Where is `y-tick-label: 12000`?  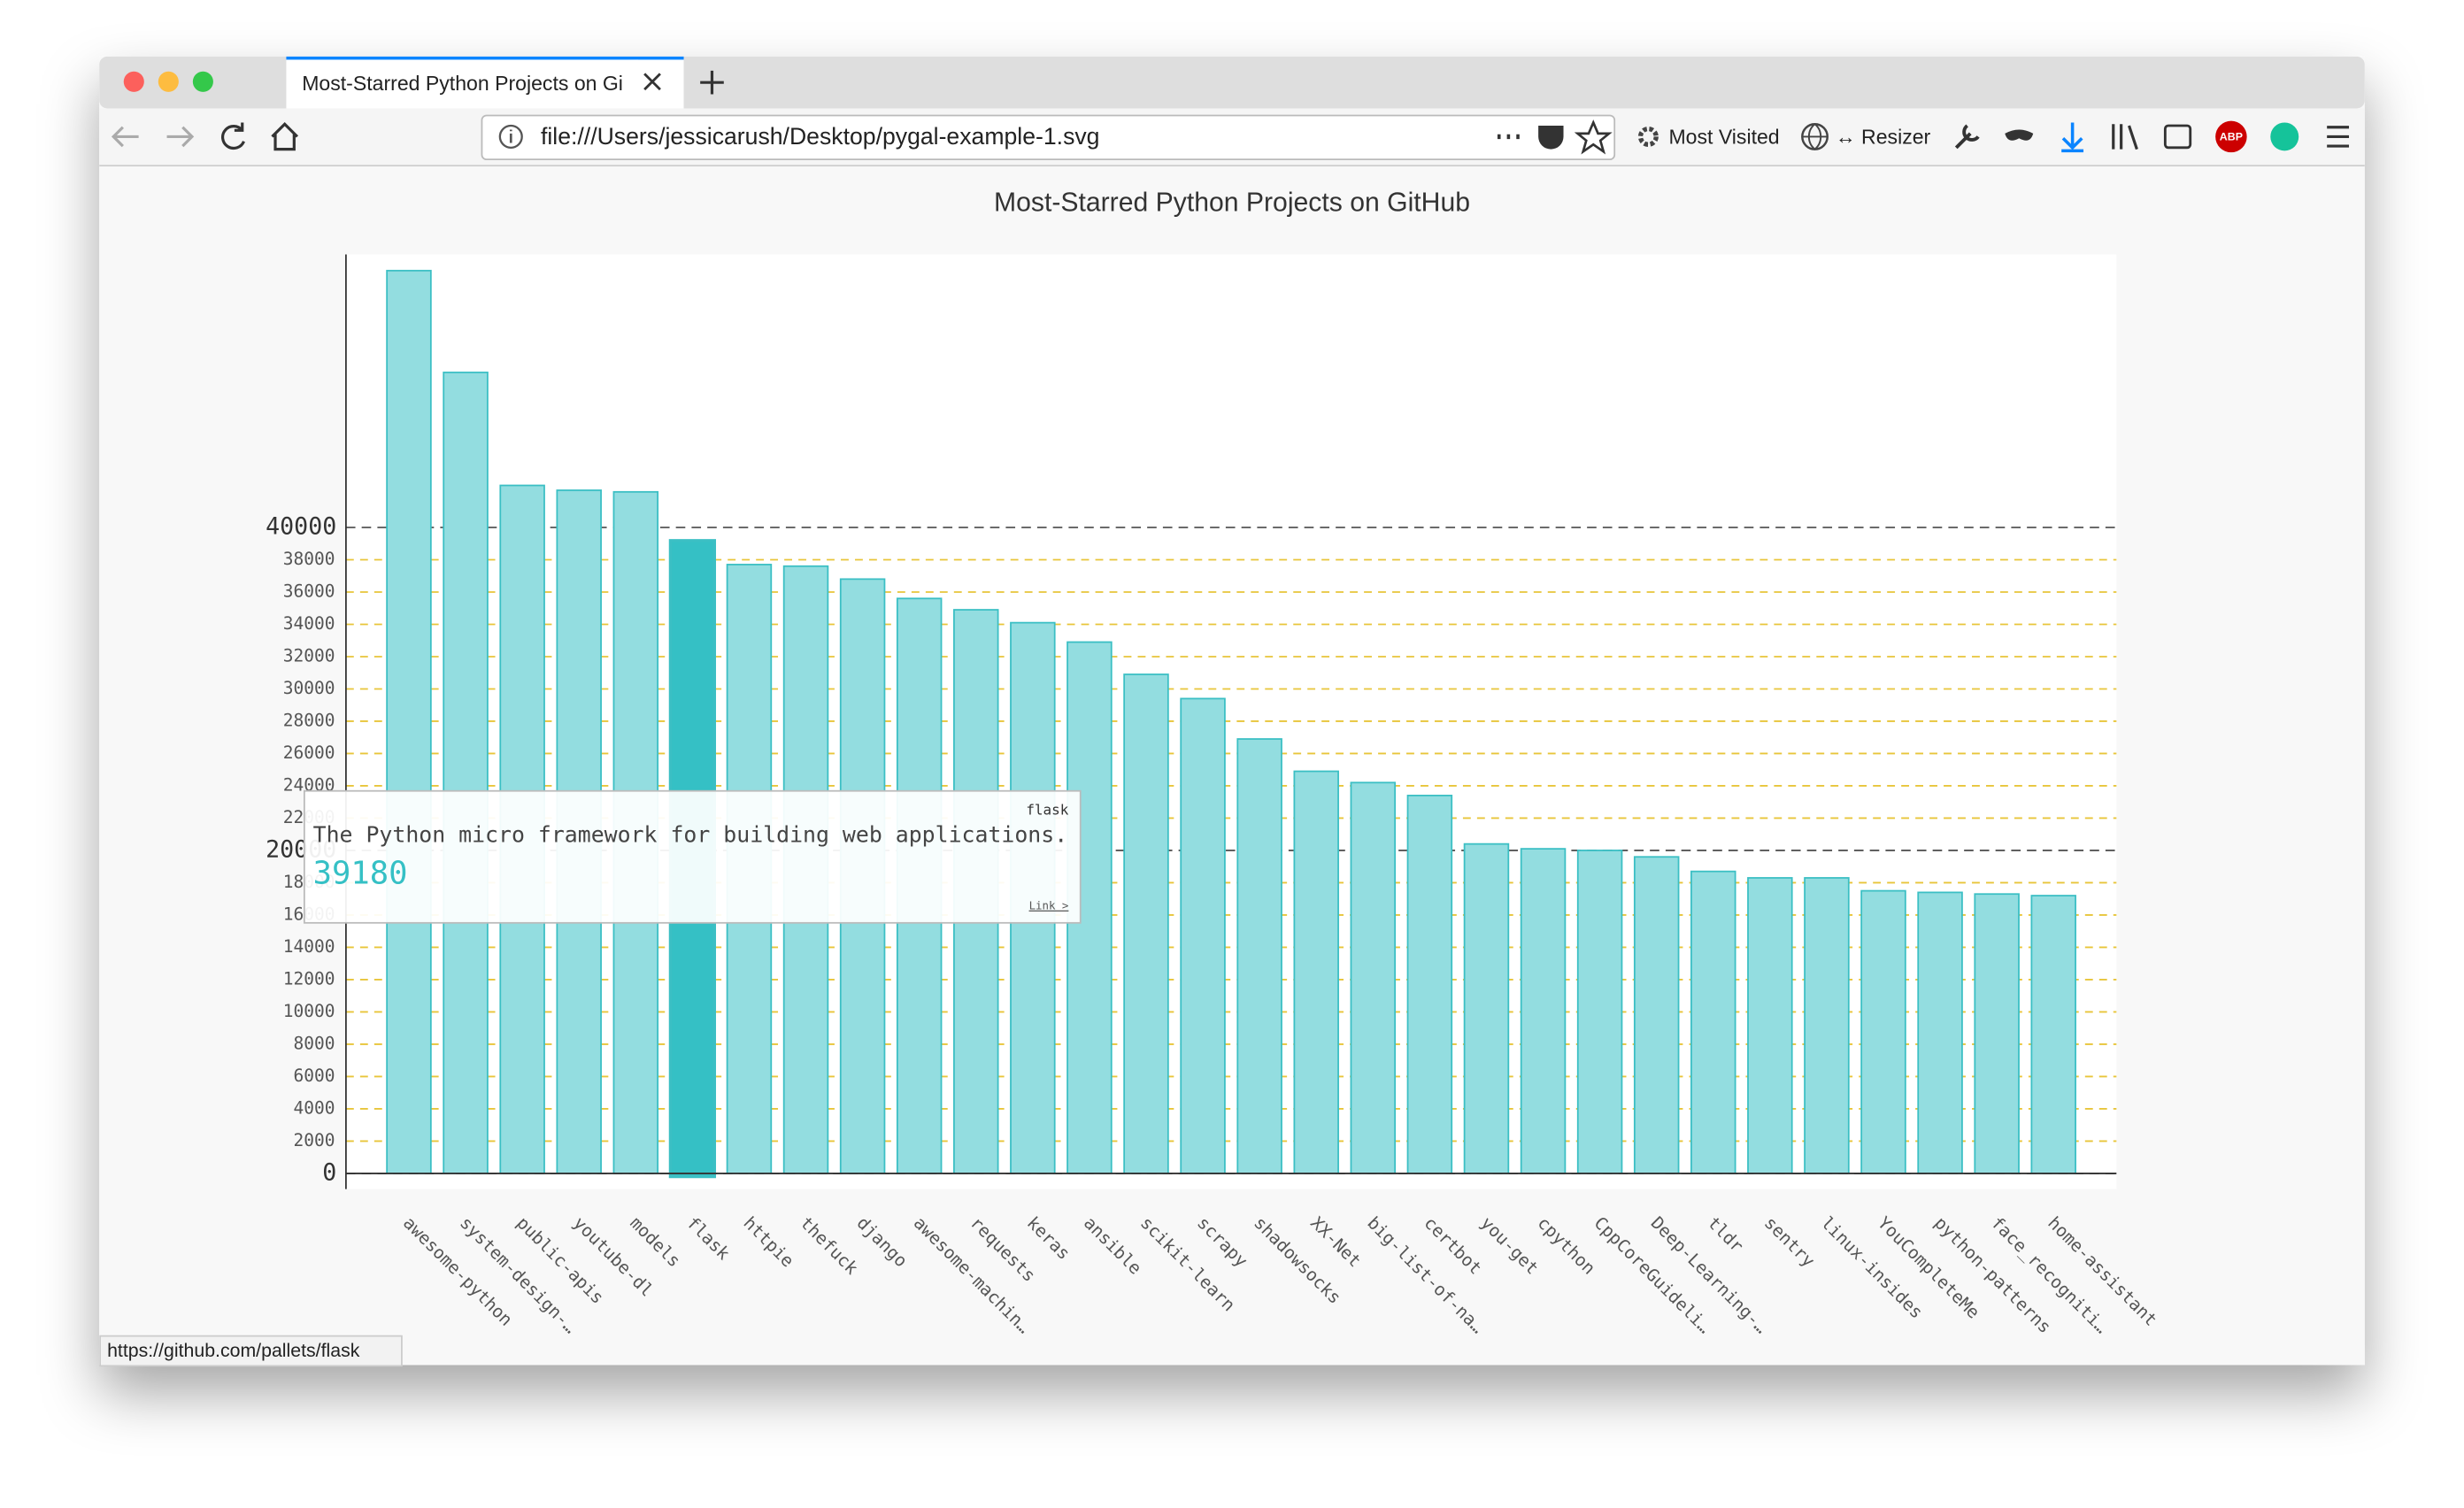
y-tick-label: 12000 is located at coordinates (309, 978).